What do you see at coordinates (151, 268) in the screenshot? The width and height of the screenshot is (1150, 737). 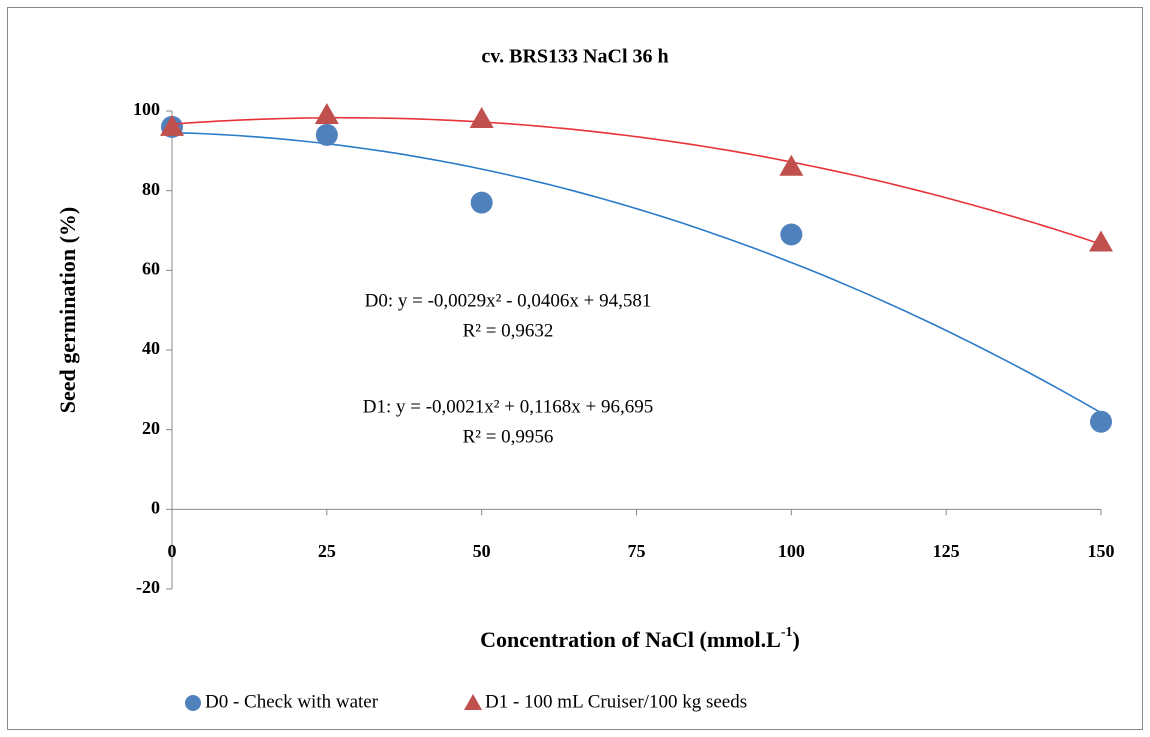 I see `y-tick-label: 60` at bounding box center [151, 268].